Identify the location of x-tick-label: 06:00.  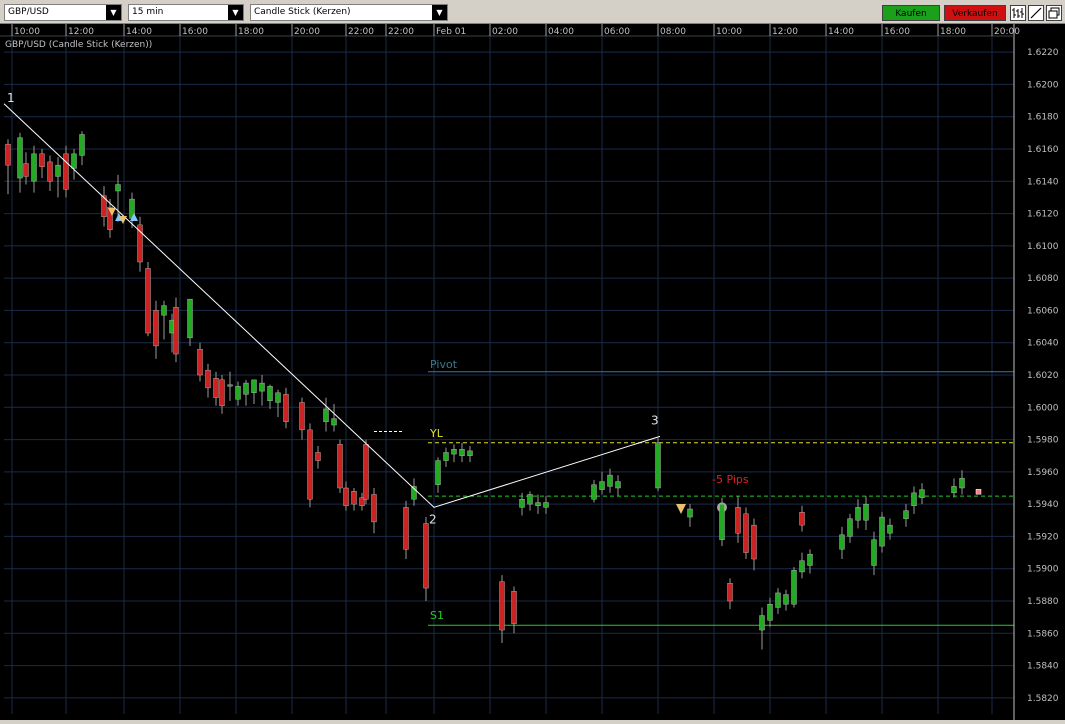
(617, 32).